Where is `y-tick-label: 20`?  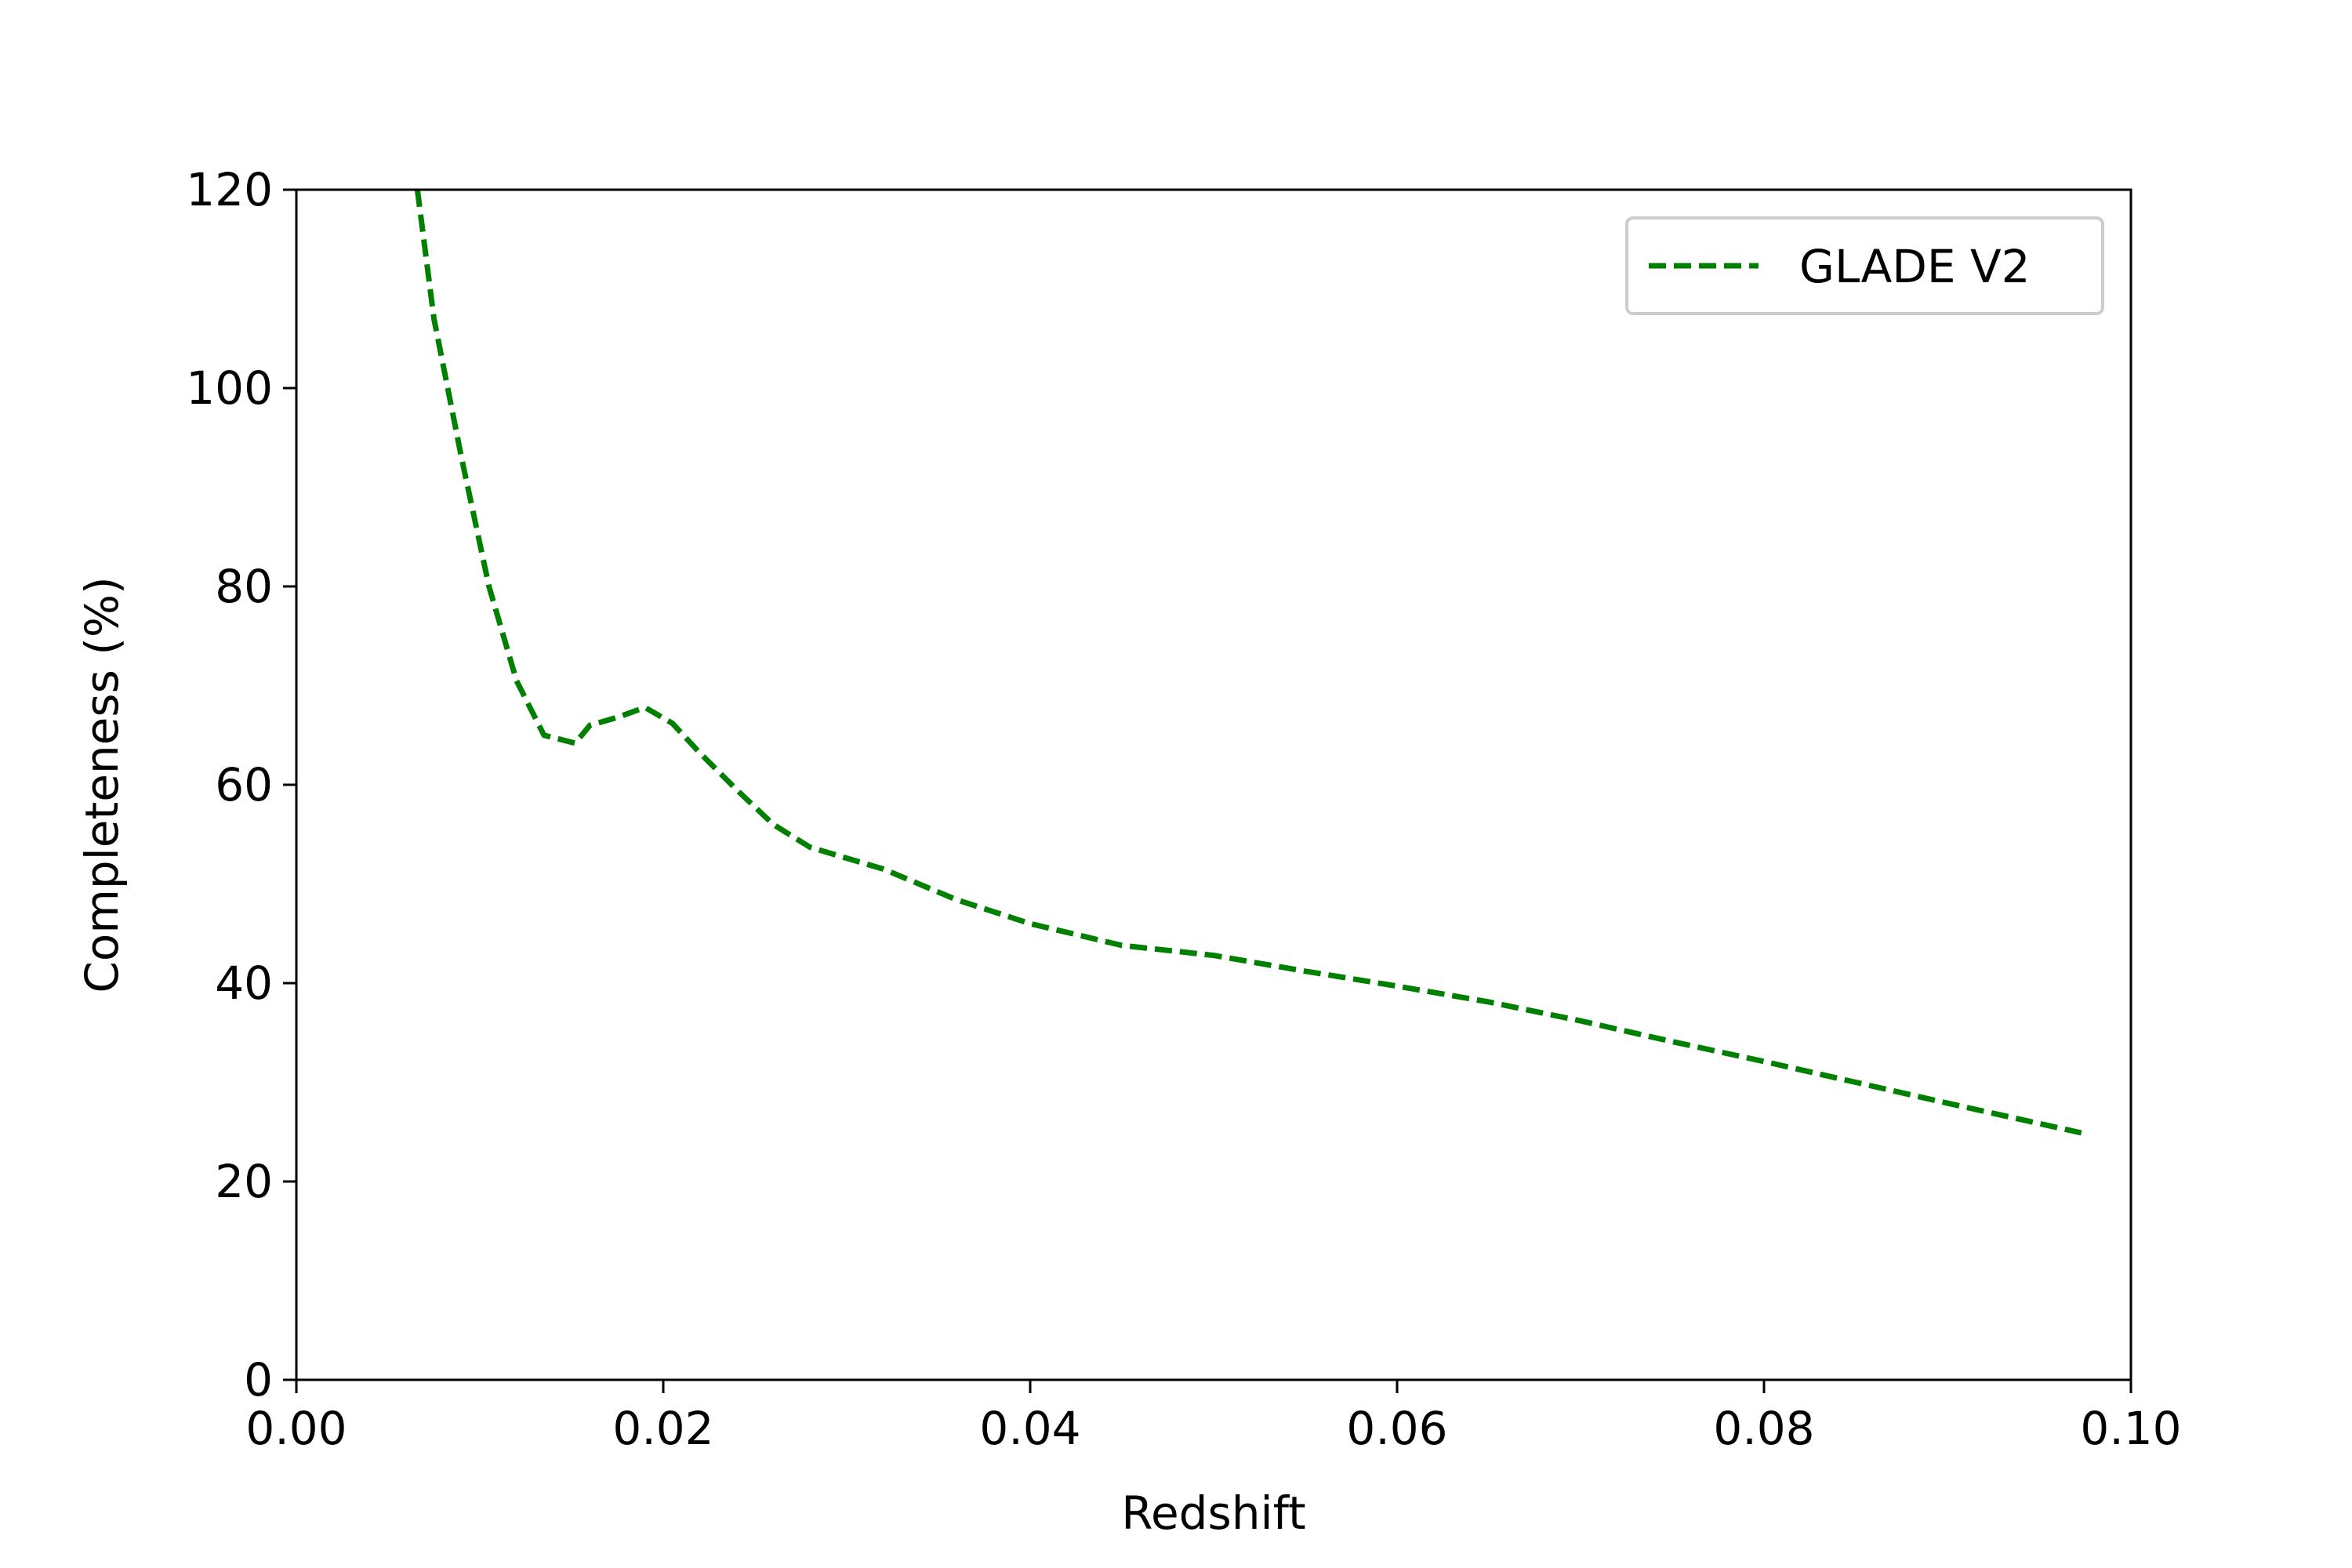 y-tick-label: 20 is located at coordinates (244, 1181).